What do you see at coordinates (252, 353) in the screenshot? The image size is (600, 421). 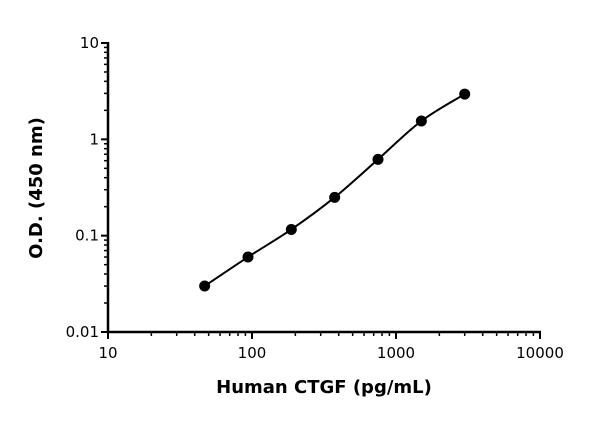 I see `x-tick-label: 100` at bounding box center [252, 353].